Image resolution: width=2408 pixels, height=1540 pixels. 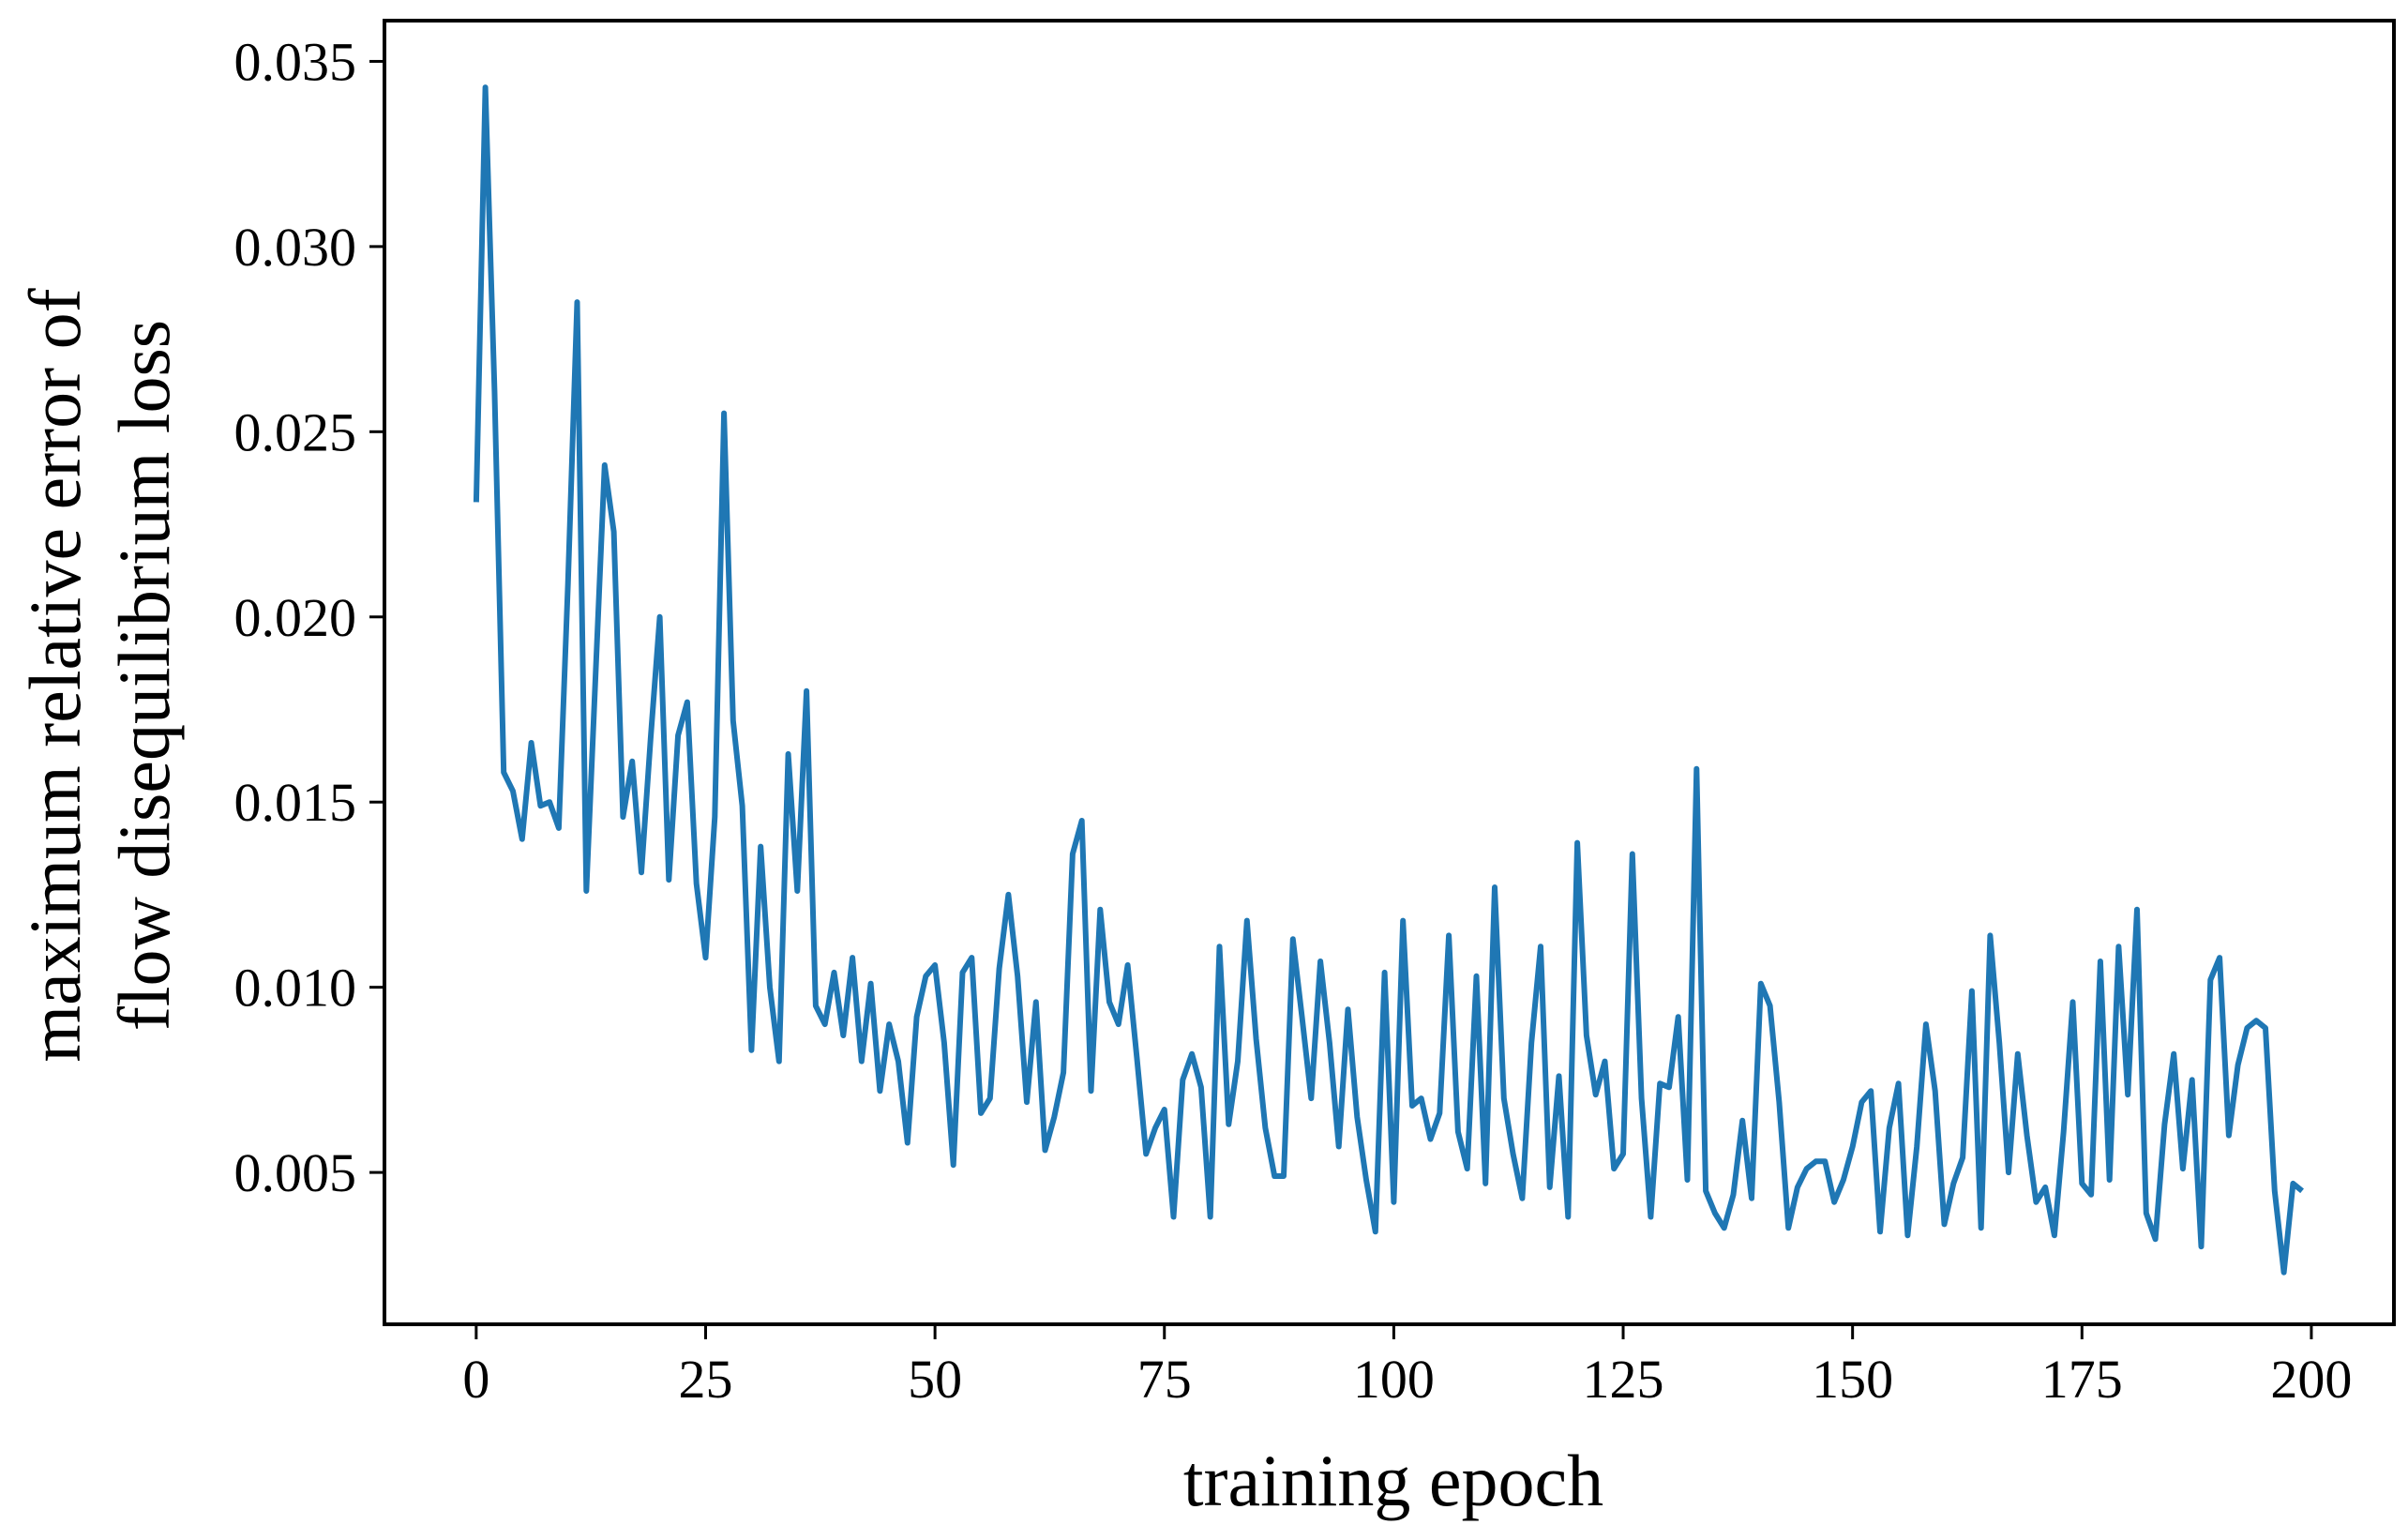 What do you see at coordinates (295, 1172) in the screenshot?
I see `y-tick-label: 0.005` at bounding box center [295, 1172].